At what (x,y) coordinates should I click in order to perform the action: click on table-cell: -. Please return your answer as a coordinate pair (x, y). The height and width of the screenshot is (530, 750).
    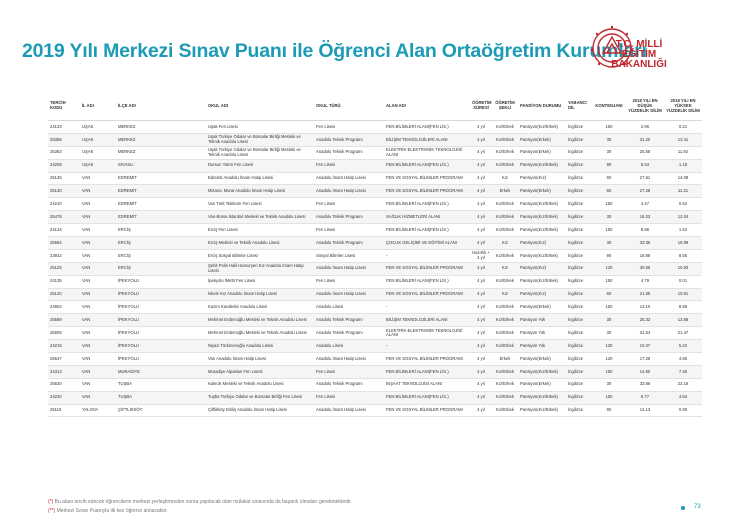
    Looking at the image, I should click on (427, 307).